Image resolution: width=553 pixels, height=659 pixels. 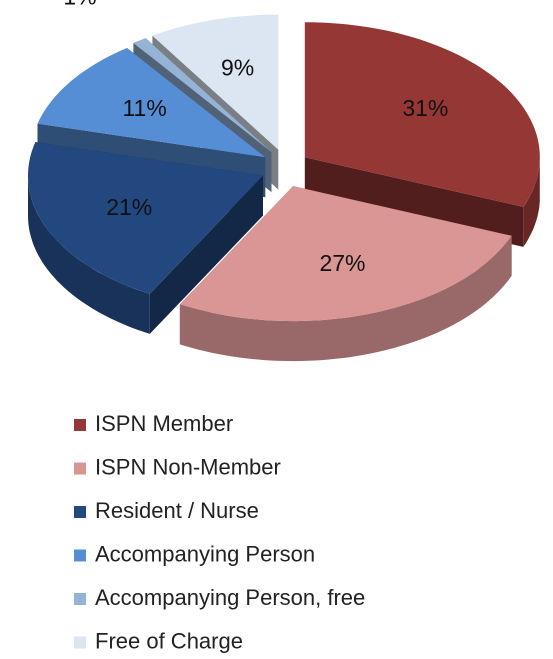 What do you see at coordinates (205, 553) in the screenshot?
I see `legend-label: Accompanying Person` at bounding box center [205, 553].